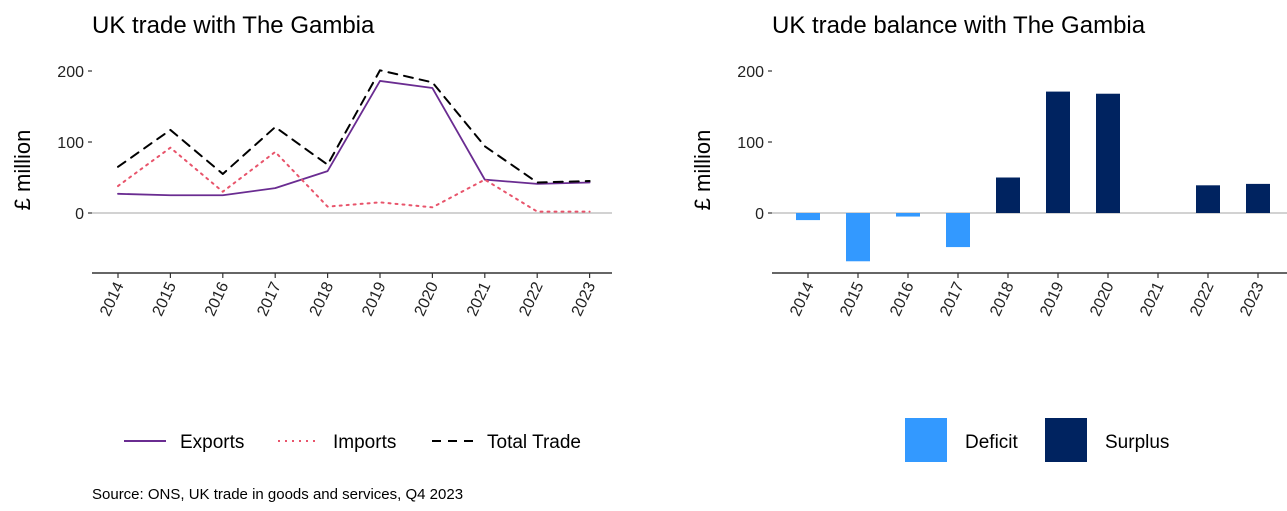 The height and width of the screenshot is (511, 1287). Describe the element at coordinates (958, 230) in the screenshot. I see `bar-2017` at that location.